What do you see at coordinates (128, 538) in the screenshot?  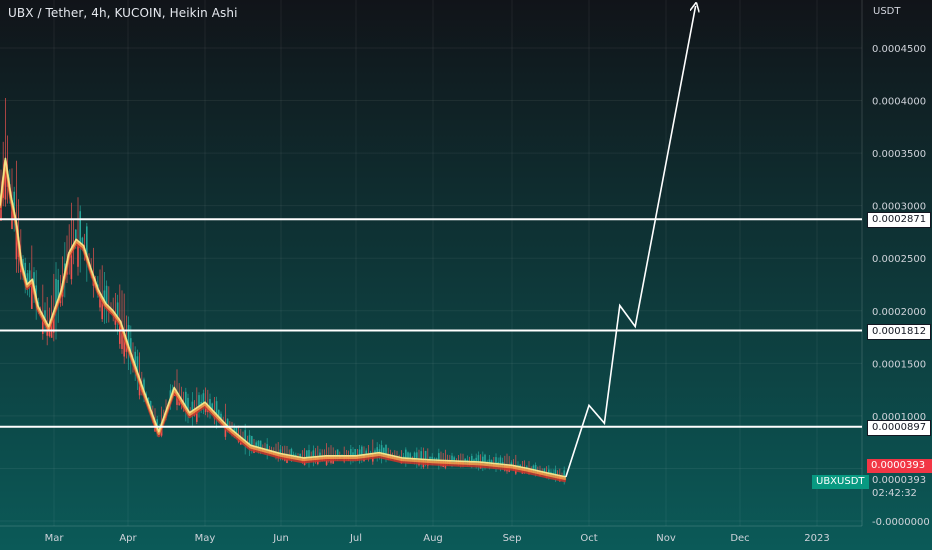 I see `x-tick-label: Apr` at bounding box center [128, 538].